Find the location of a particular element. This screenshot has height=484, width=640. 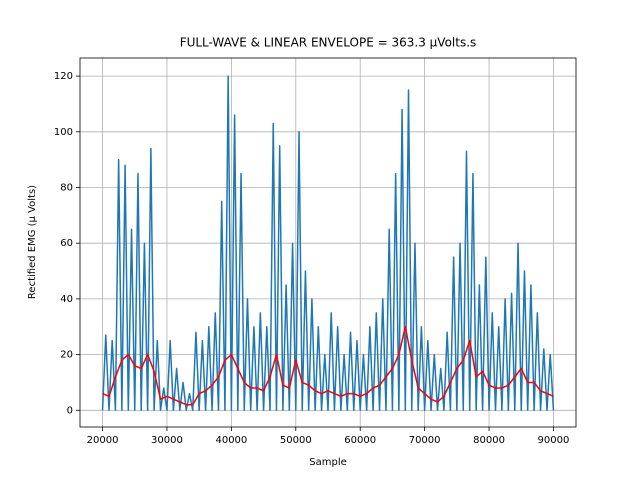

x-tick-label: 20000 is located at coordinates (103, 440).